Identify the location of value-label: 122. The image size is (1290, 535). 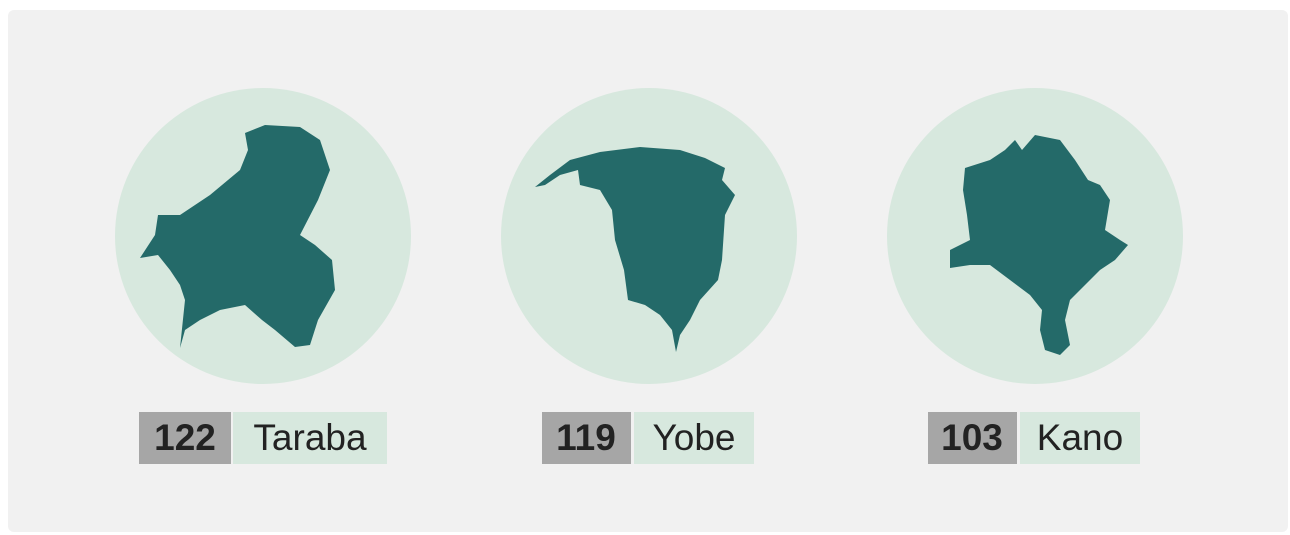
(185, 437).